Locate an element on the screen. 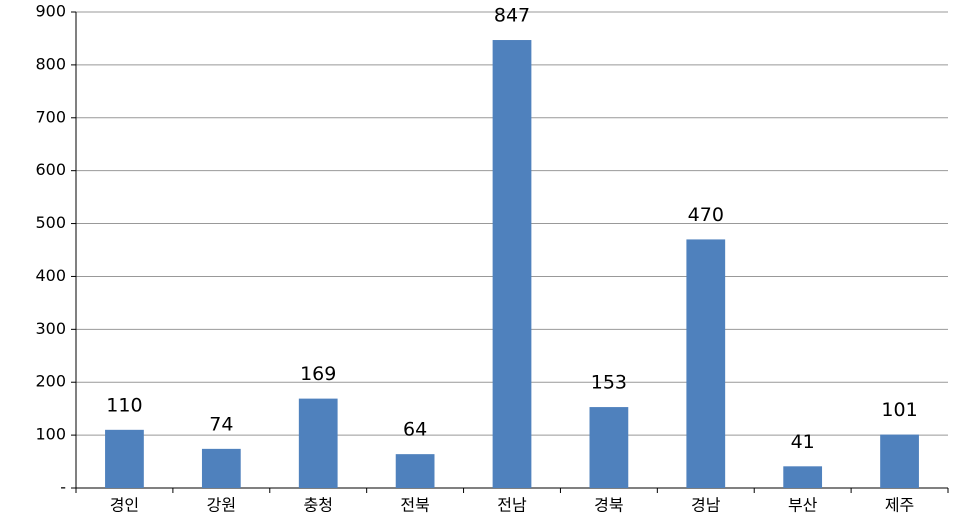  y-tick-label: 600 is located at coordinates (50, 169).